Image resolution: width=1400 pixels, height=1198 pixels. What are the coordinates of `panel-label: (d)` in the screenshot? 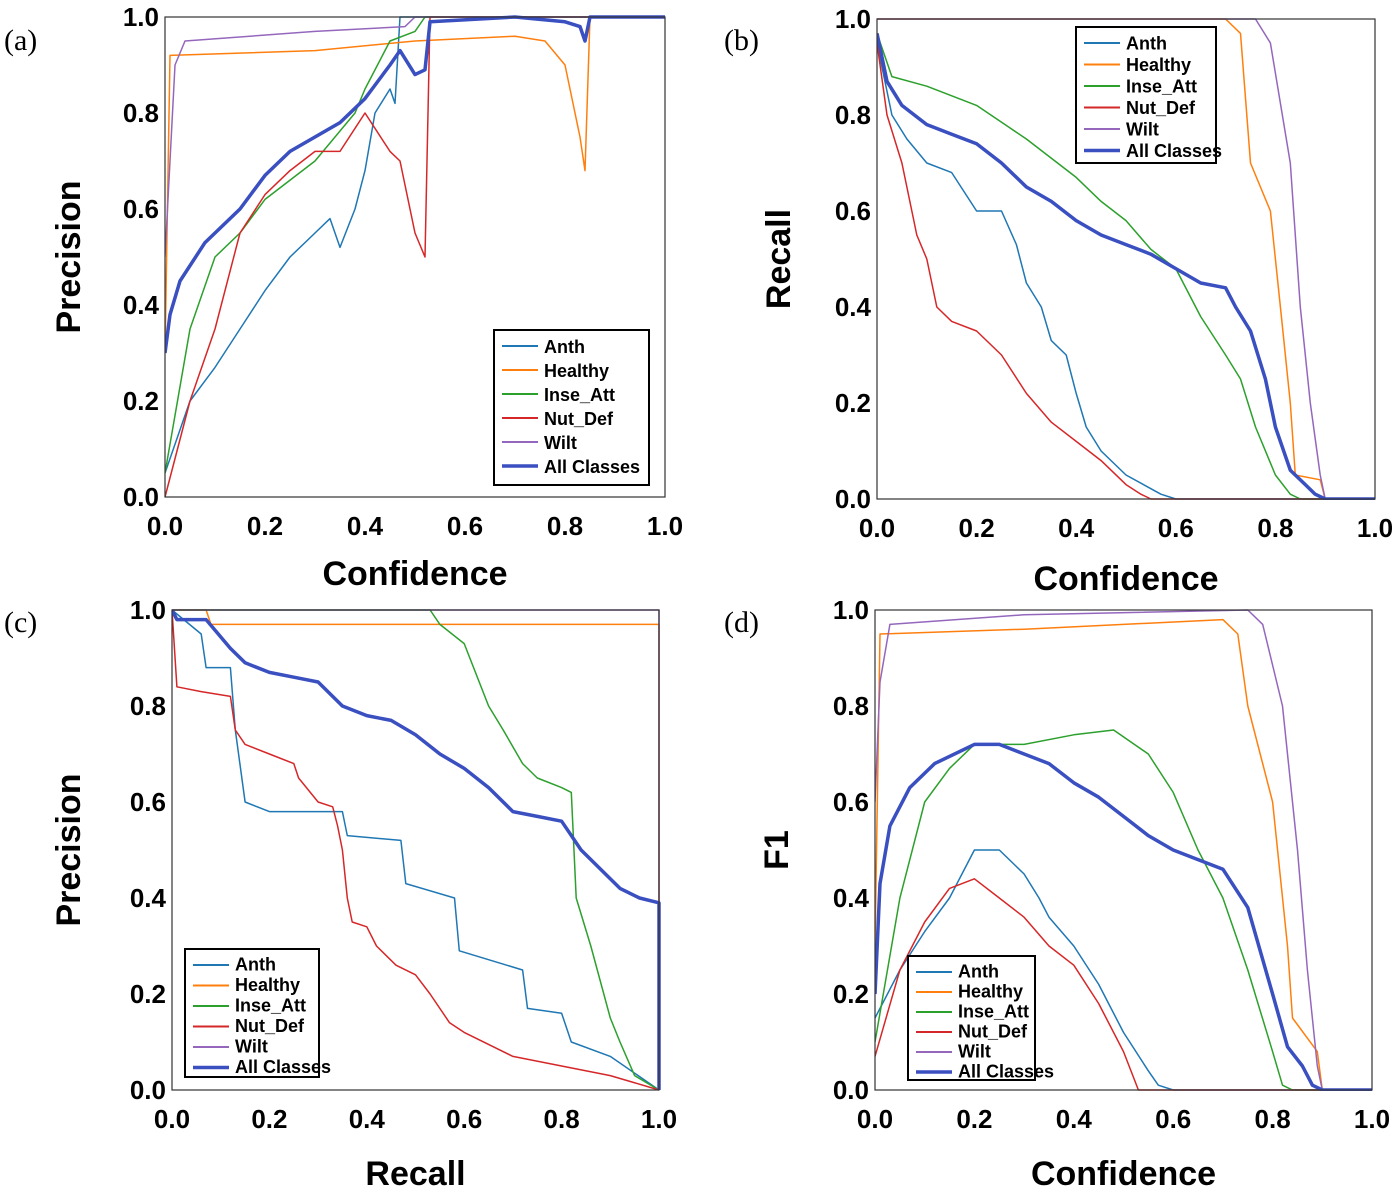 It's located at (741, 622).